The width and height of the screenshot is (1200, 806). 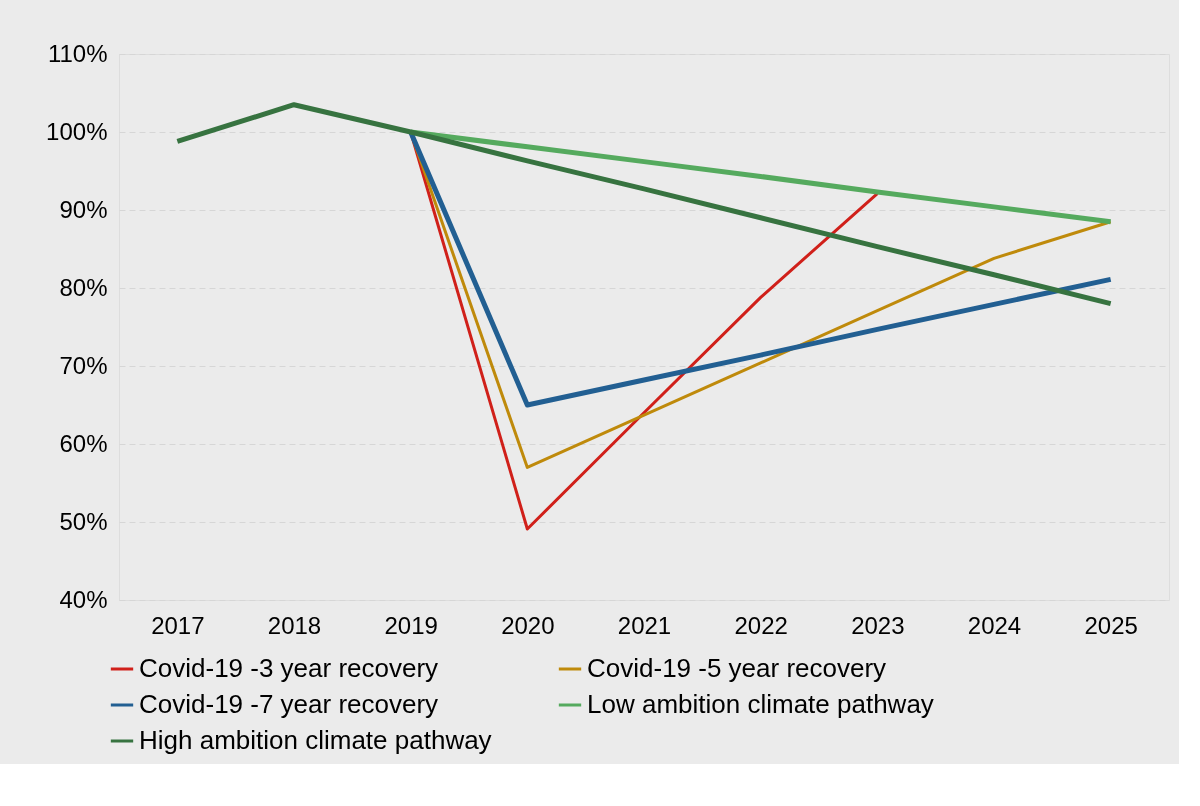 I want to click on y-tick-label: 90%, so click(x=83, y=209).